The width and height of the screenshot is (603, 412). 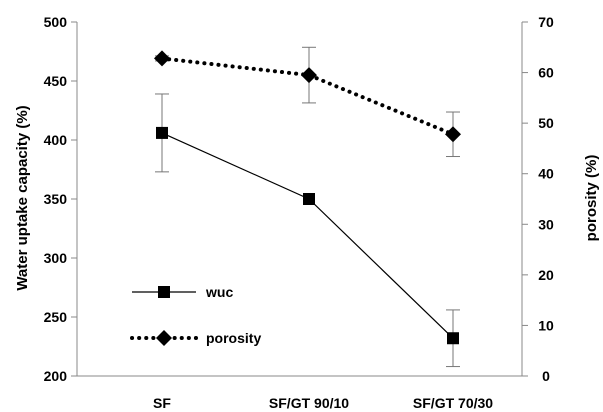 What do you see at coordinates (546, 22) in the screenshot?
I see `right-tick-label: 70` at bounding box center [546, 22].